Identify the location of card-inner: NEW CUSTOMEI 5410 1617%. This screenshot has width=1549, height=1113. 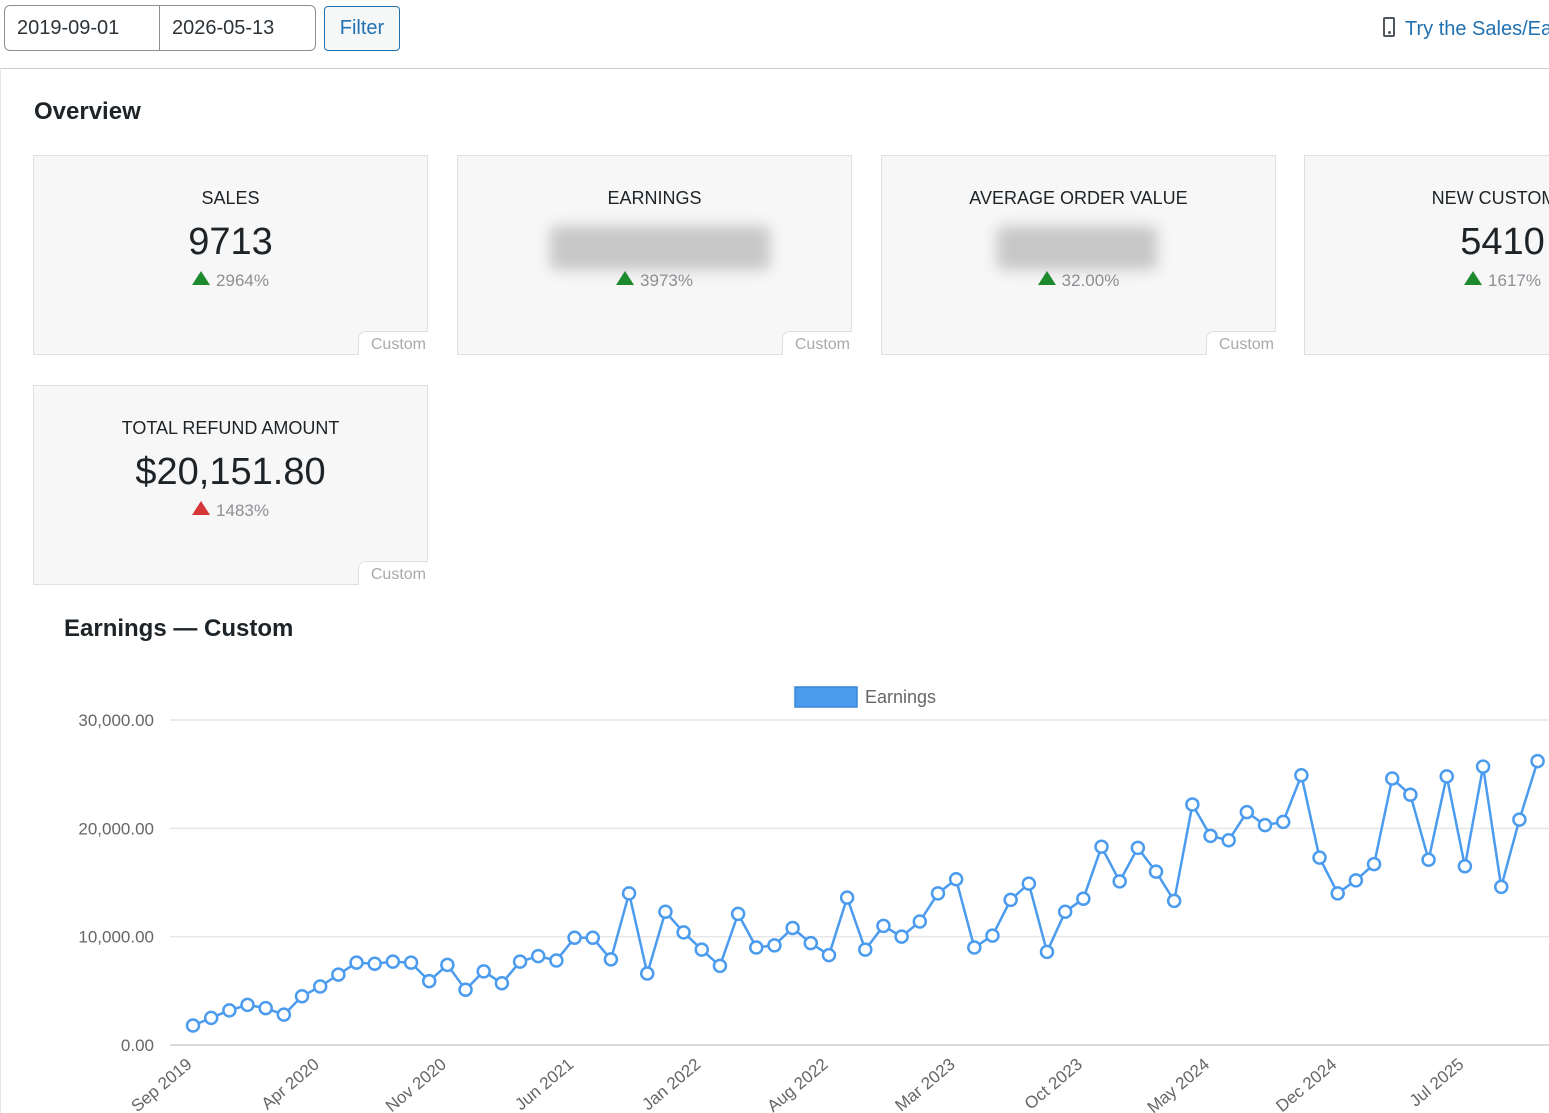
(1427, 256).